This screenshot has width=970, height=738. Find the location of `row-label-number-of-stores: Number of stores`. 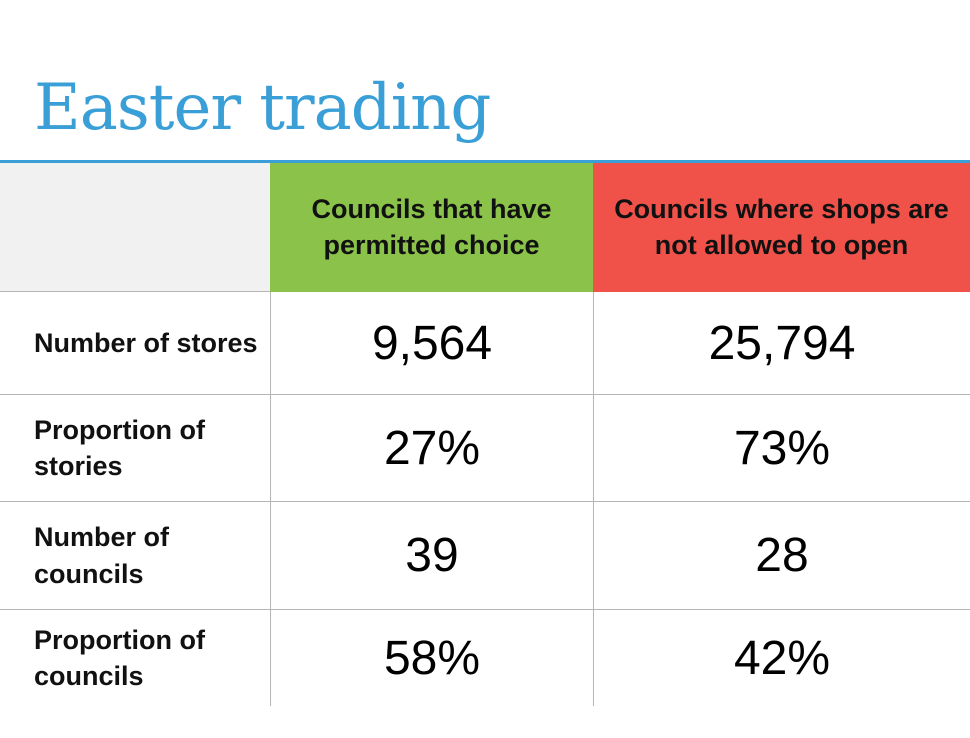

row-label-number-of-stores: Number of stores is located at coordinates (135, 343).